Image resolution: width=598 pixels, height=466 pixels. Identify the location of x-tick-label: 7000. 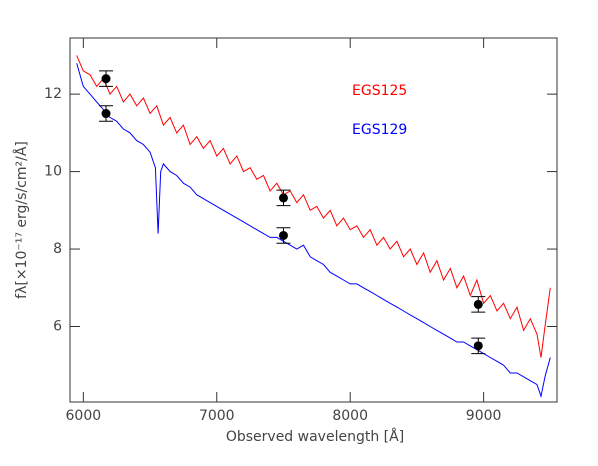
(217, 416).